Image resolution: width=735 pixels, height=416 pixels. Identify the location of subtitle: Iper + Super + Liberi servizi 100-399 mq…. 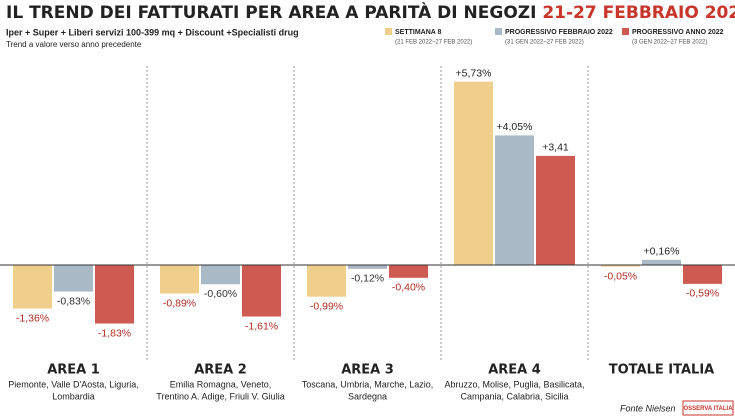
(152, 32).